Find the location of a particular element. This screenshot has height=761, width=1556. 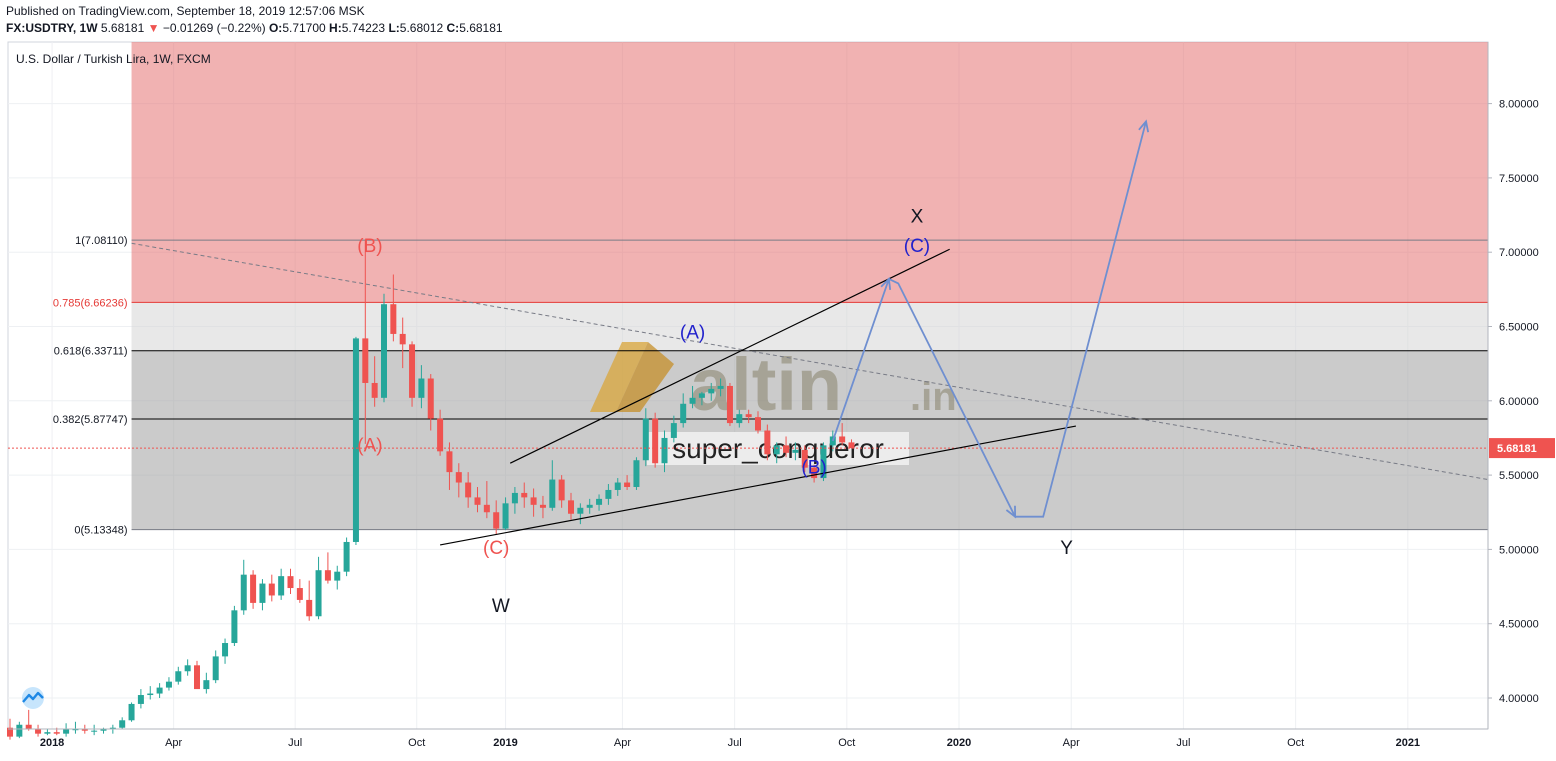

tradingview-logo-icon is located at coordinates (33, 698).